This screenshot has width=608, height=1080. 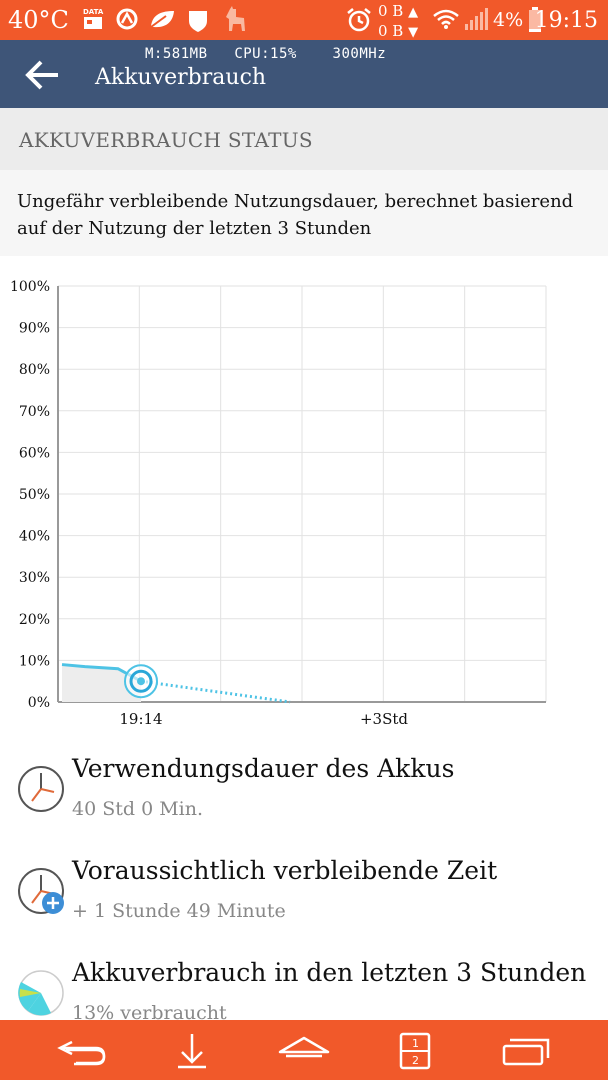 What do you see at coordinates (477, 20) in the screenshot?
I see `signal-icon` at bounding box center [477, 20].